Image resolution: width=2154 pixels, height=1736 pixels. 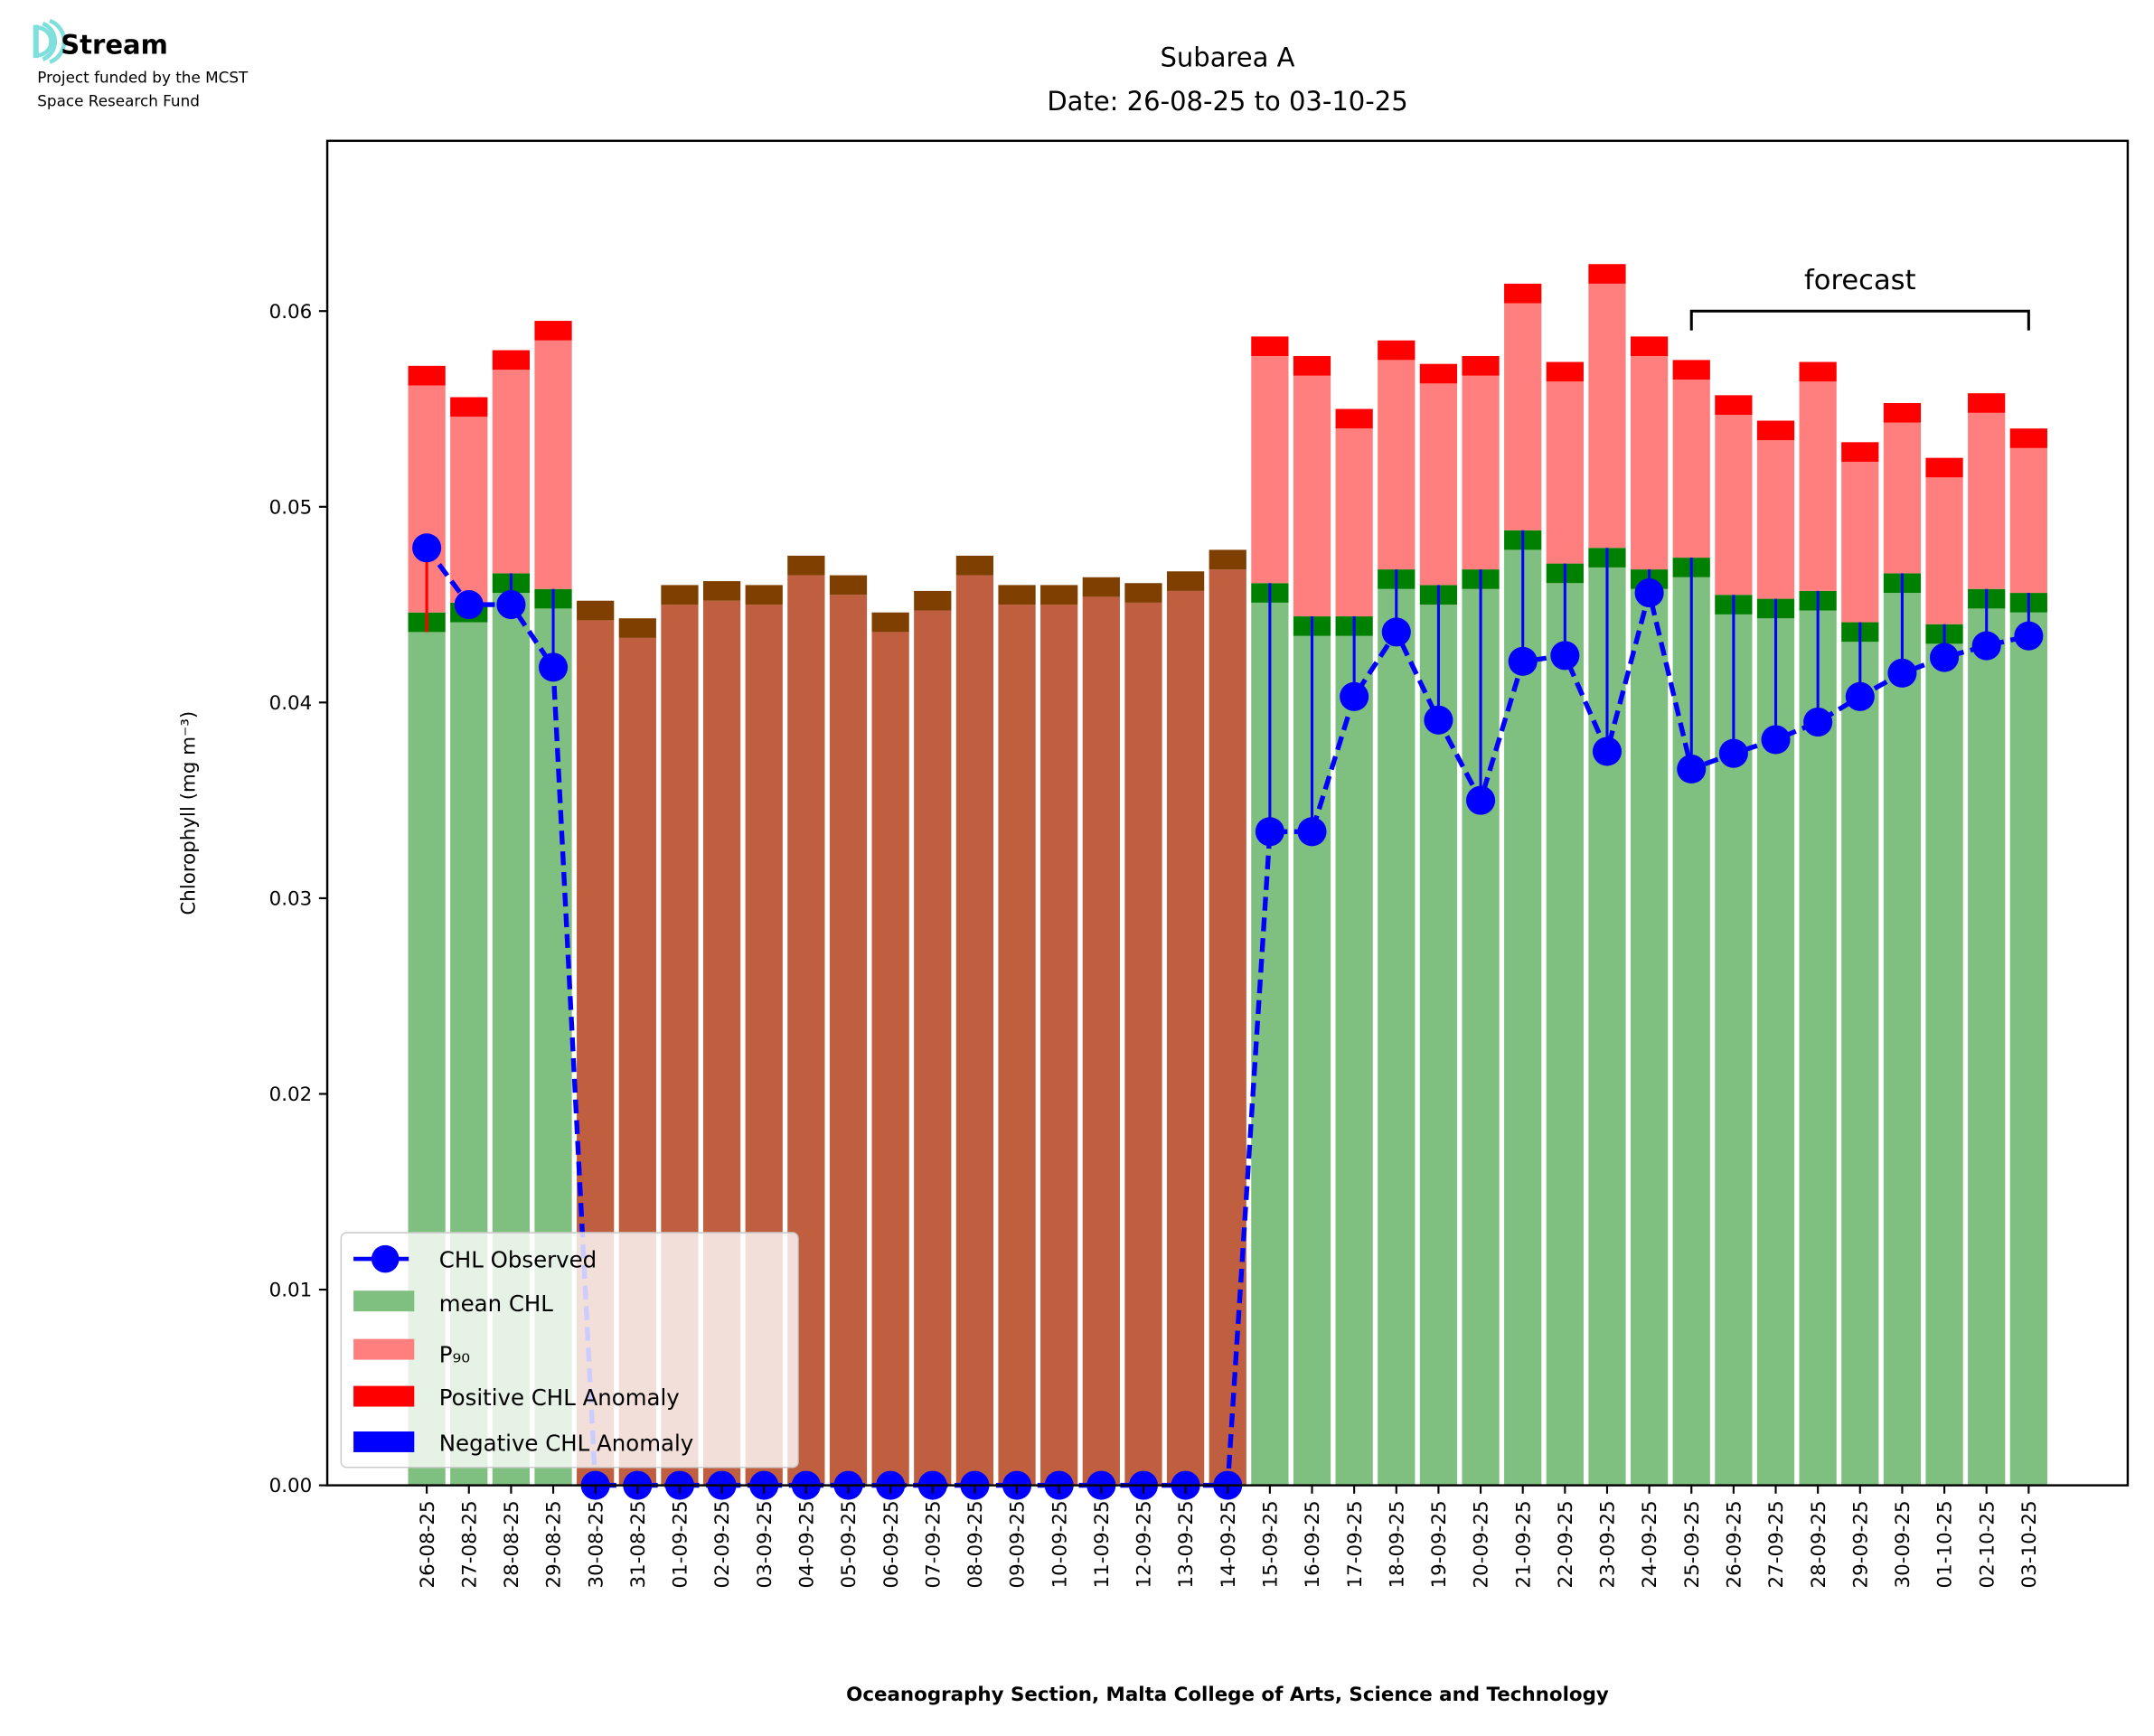 What do you see at coordinates (1735, 1544) in the screenshot?
I see `x-tick-label: 26-09-25` at bounding box center [1735, 1544].